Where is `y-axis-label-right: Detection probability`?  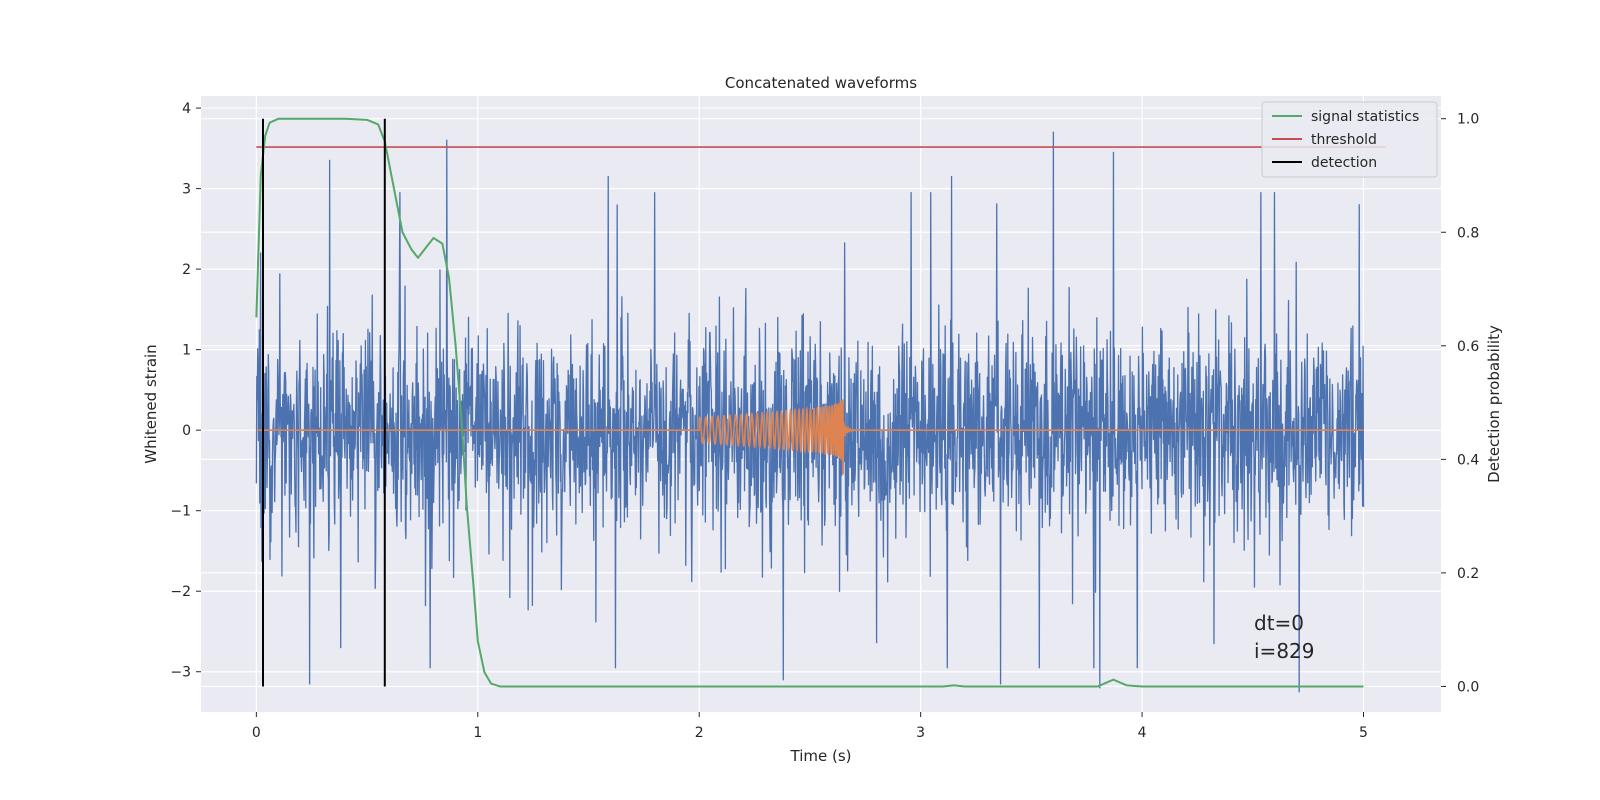
y-axis-label-right: Detection probability is located at coordinates (1494, 404).